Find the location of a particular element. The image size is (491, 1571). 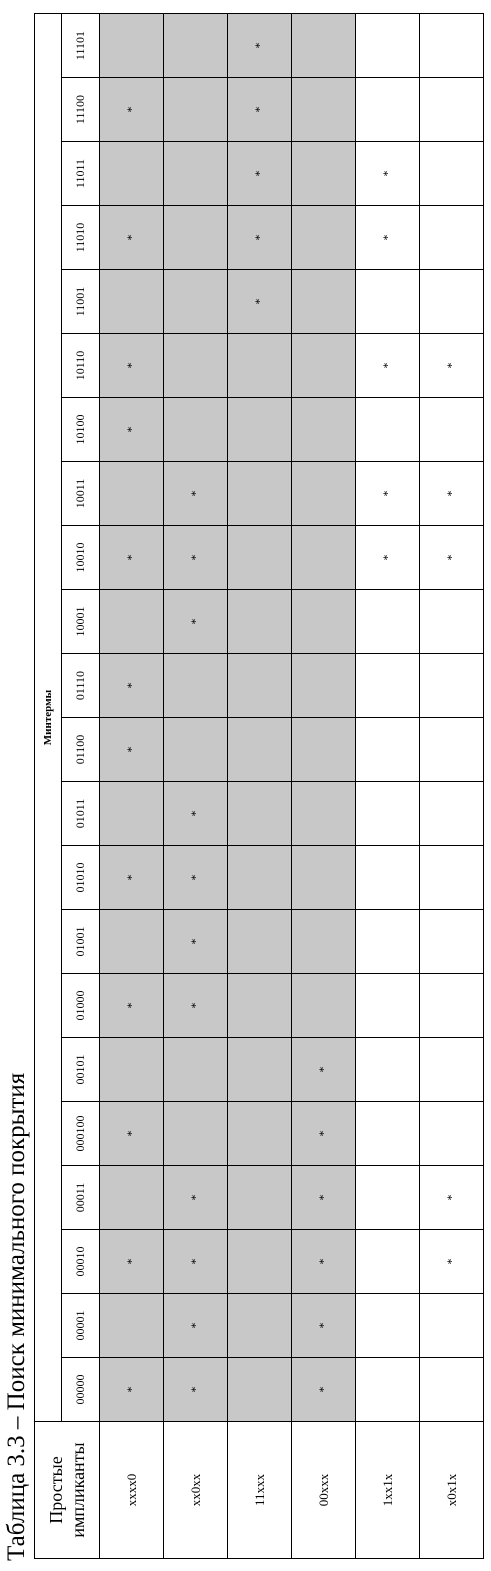

minterm-header-cell: 00000 is located at coordinates (80, 1389).